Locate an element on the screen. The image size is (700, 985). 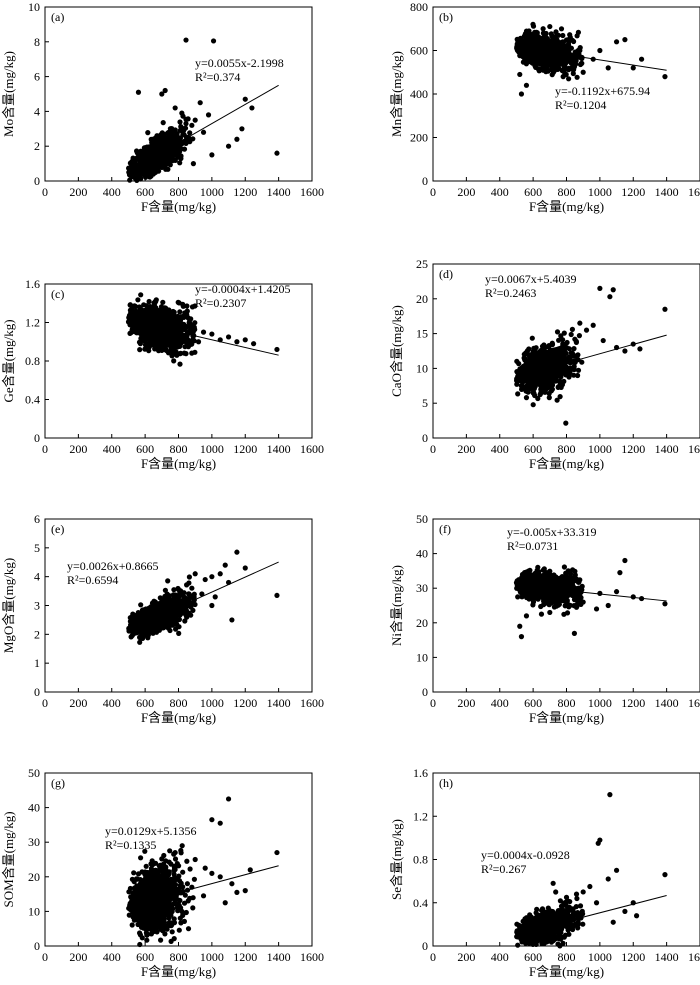
y-axis-label: Ge含量(mg/kg) is located at coordinates (8, 360).